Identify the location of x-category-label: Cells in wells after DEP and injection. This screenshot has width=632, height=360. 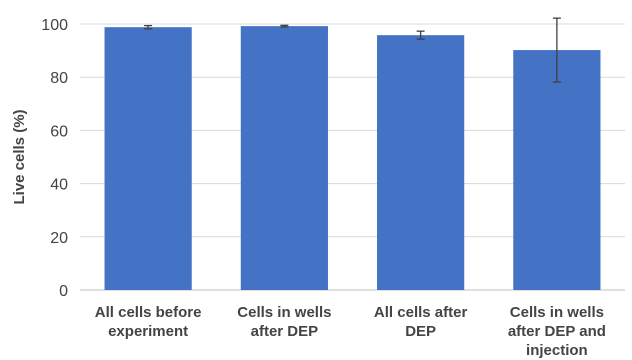
(557, 331).